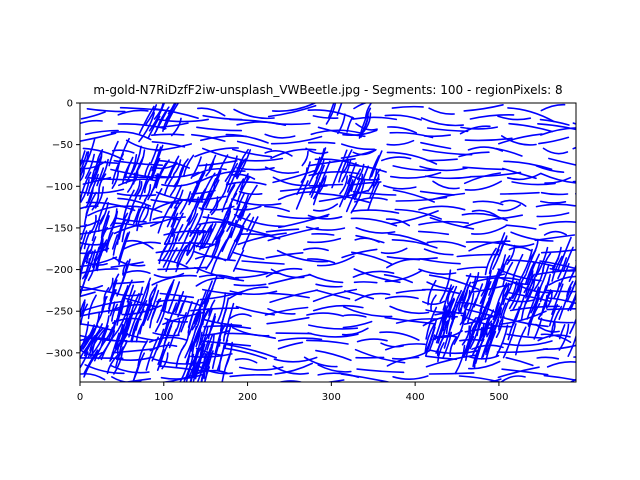 This screenshot has height=480, width=640. What do you see at coordinates (62, 145) in the screenshot?
I see `y-tick-label: −50` at bounding box center [62, 145].